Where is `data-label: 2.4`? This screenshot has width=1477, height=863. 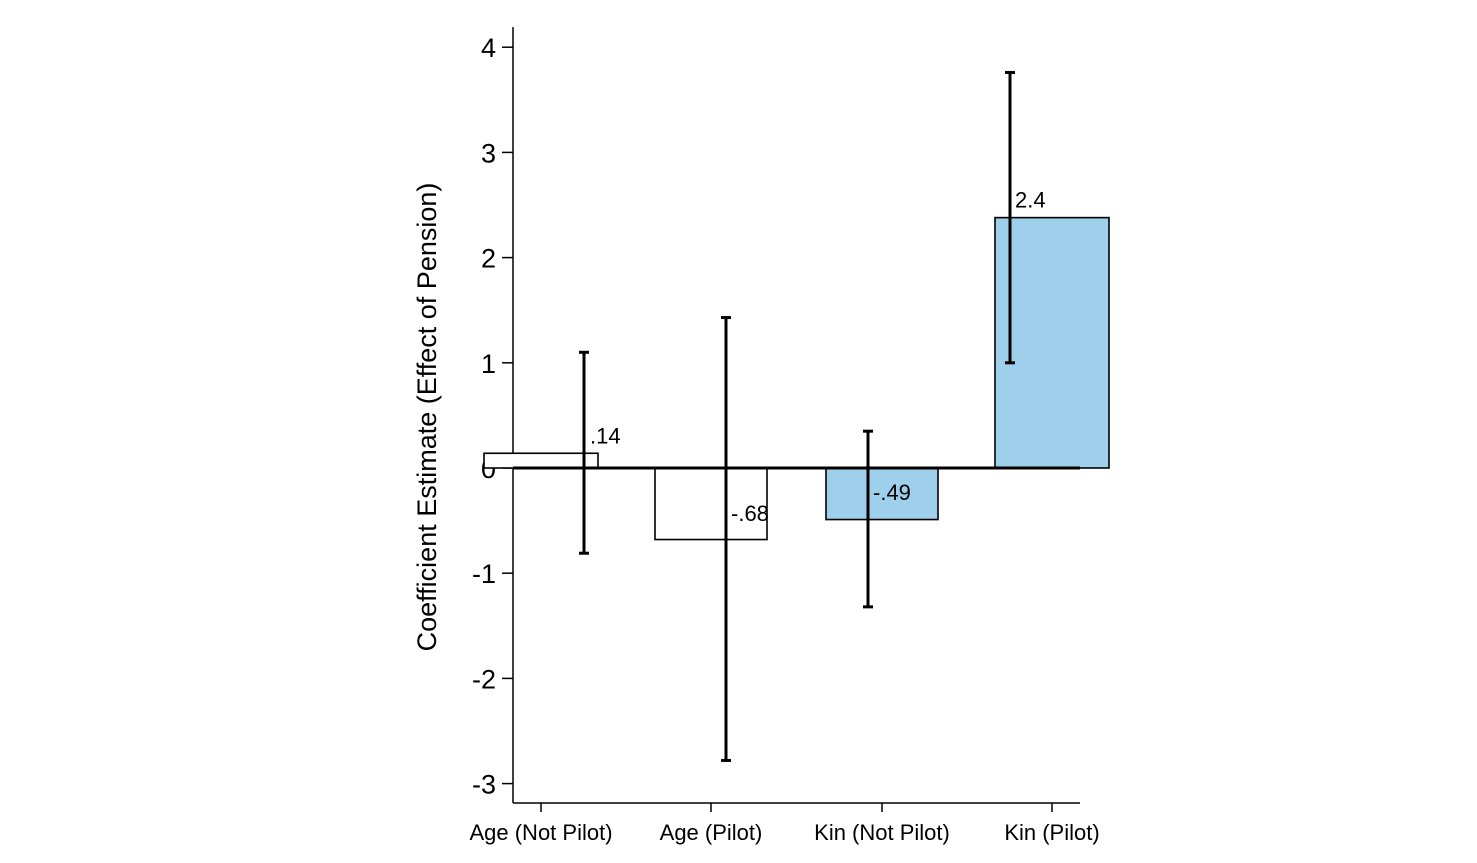 data-label: 2.4 is located at coordinates (1030, 200).